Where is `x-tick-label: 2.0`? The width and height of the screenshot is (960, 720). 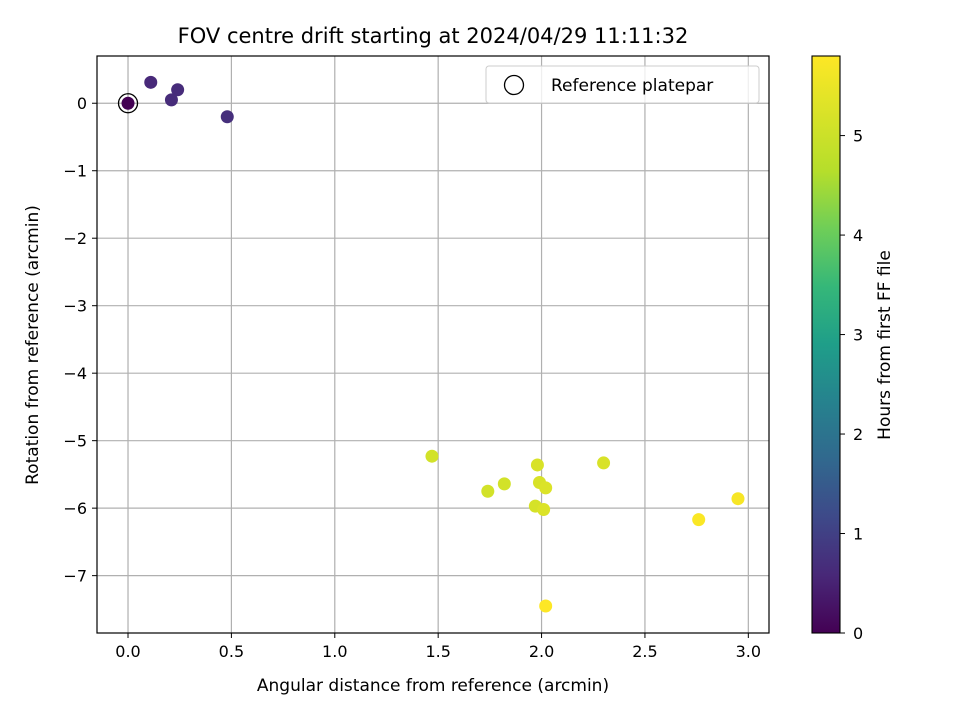
x-tick-label: 2.0 is located at coordinates (541, 651).